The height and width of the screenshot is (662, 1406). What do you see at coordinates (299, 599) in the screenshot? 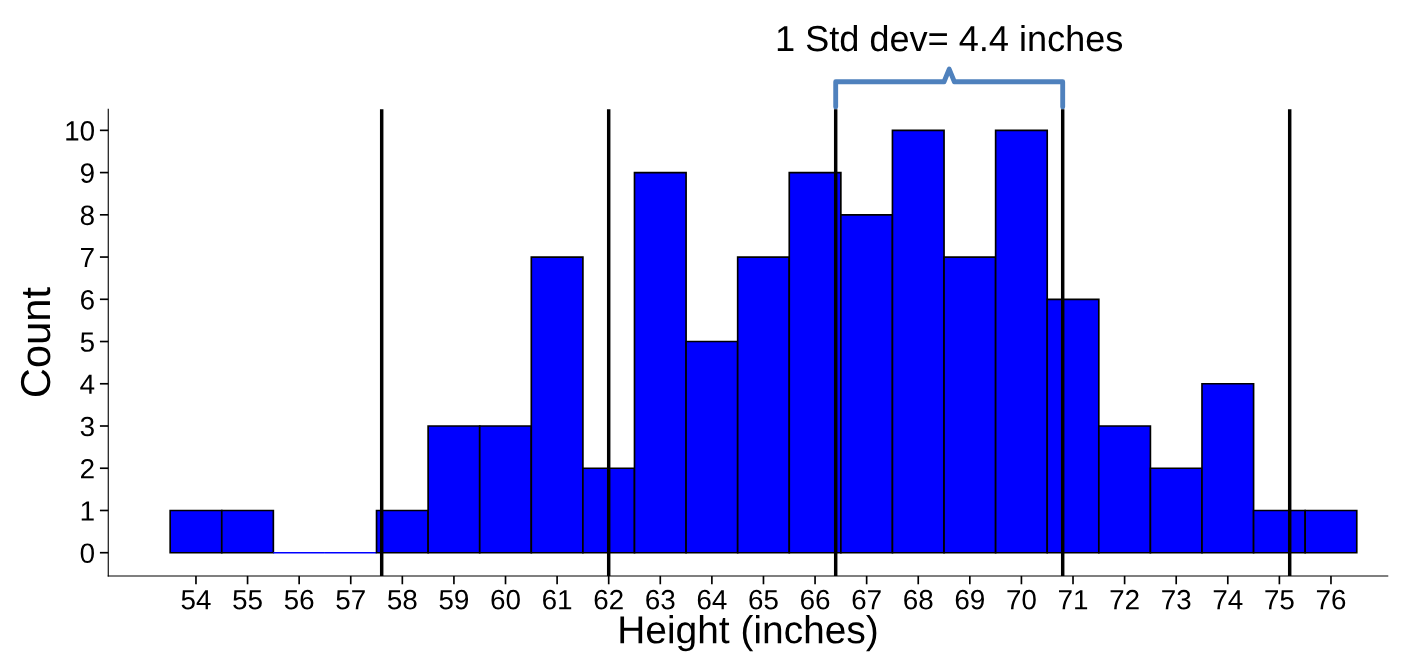
I see `x-tick-label: 56` at bounding box center [299, 599].